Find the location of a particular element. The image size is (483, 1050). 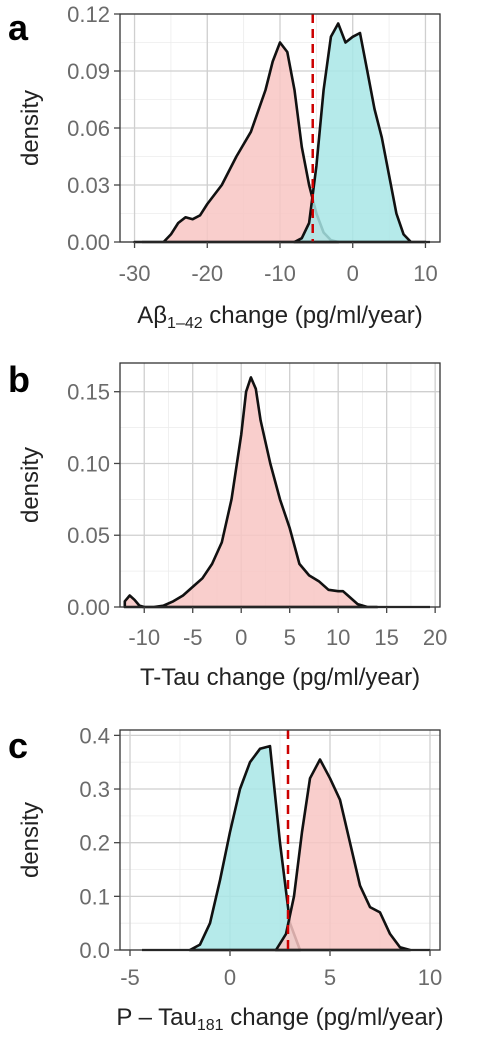

x-tick-label: 15 is located at coordinates (386, 637).